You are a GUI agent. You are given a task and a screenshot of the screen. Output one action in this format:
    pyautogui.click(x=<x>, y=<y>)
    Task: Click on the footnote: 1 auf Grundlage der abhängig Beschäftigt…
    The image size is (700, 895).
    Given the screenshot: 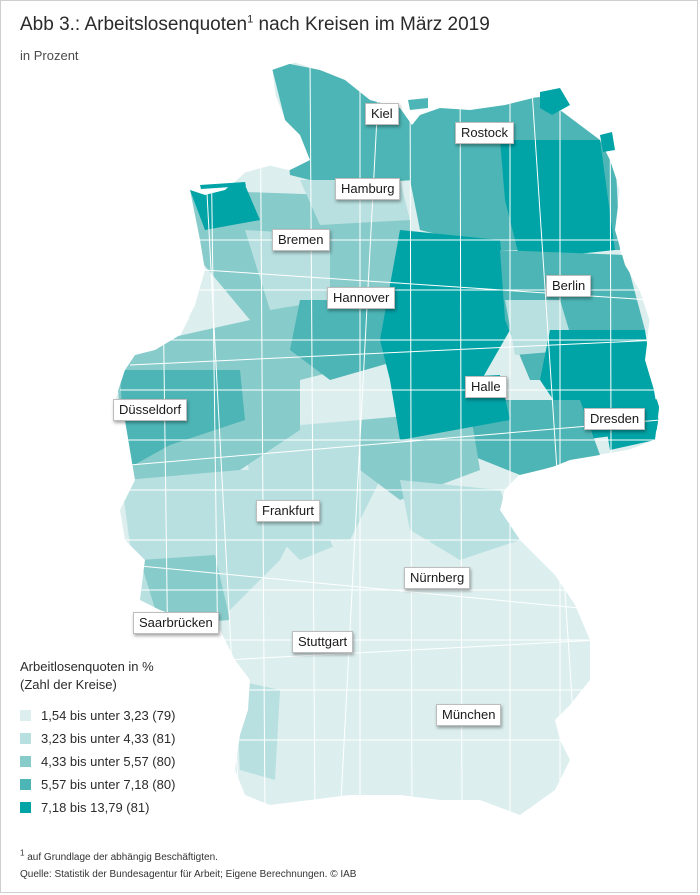 What is the action you would take?
    pyautogui.click(x=188, y=866)
    